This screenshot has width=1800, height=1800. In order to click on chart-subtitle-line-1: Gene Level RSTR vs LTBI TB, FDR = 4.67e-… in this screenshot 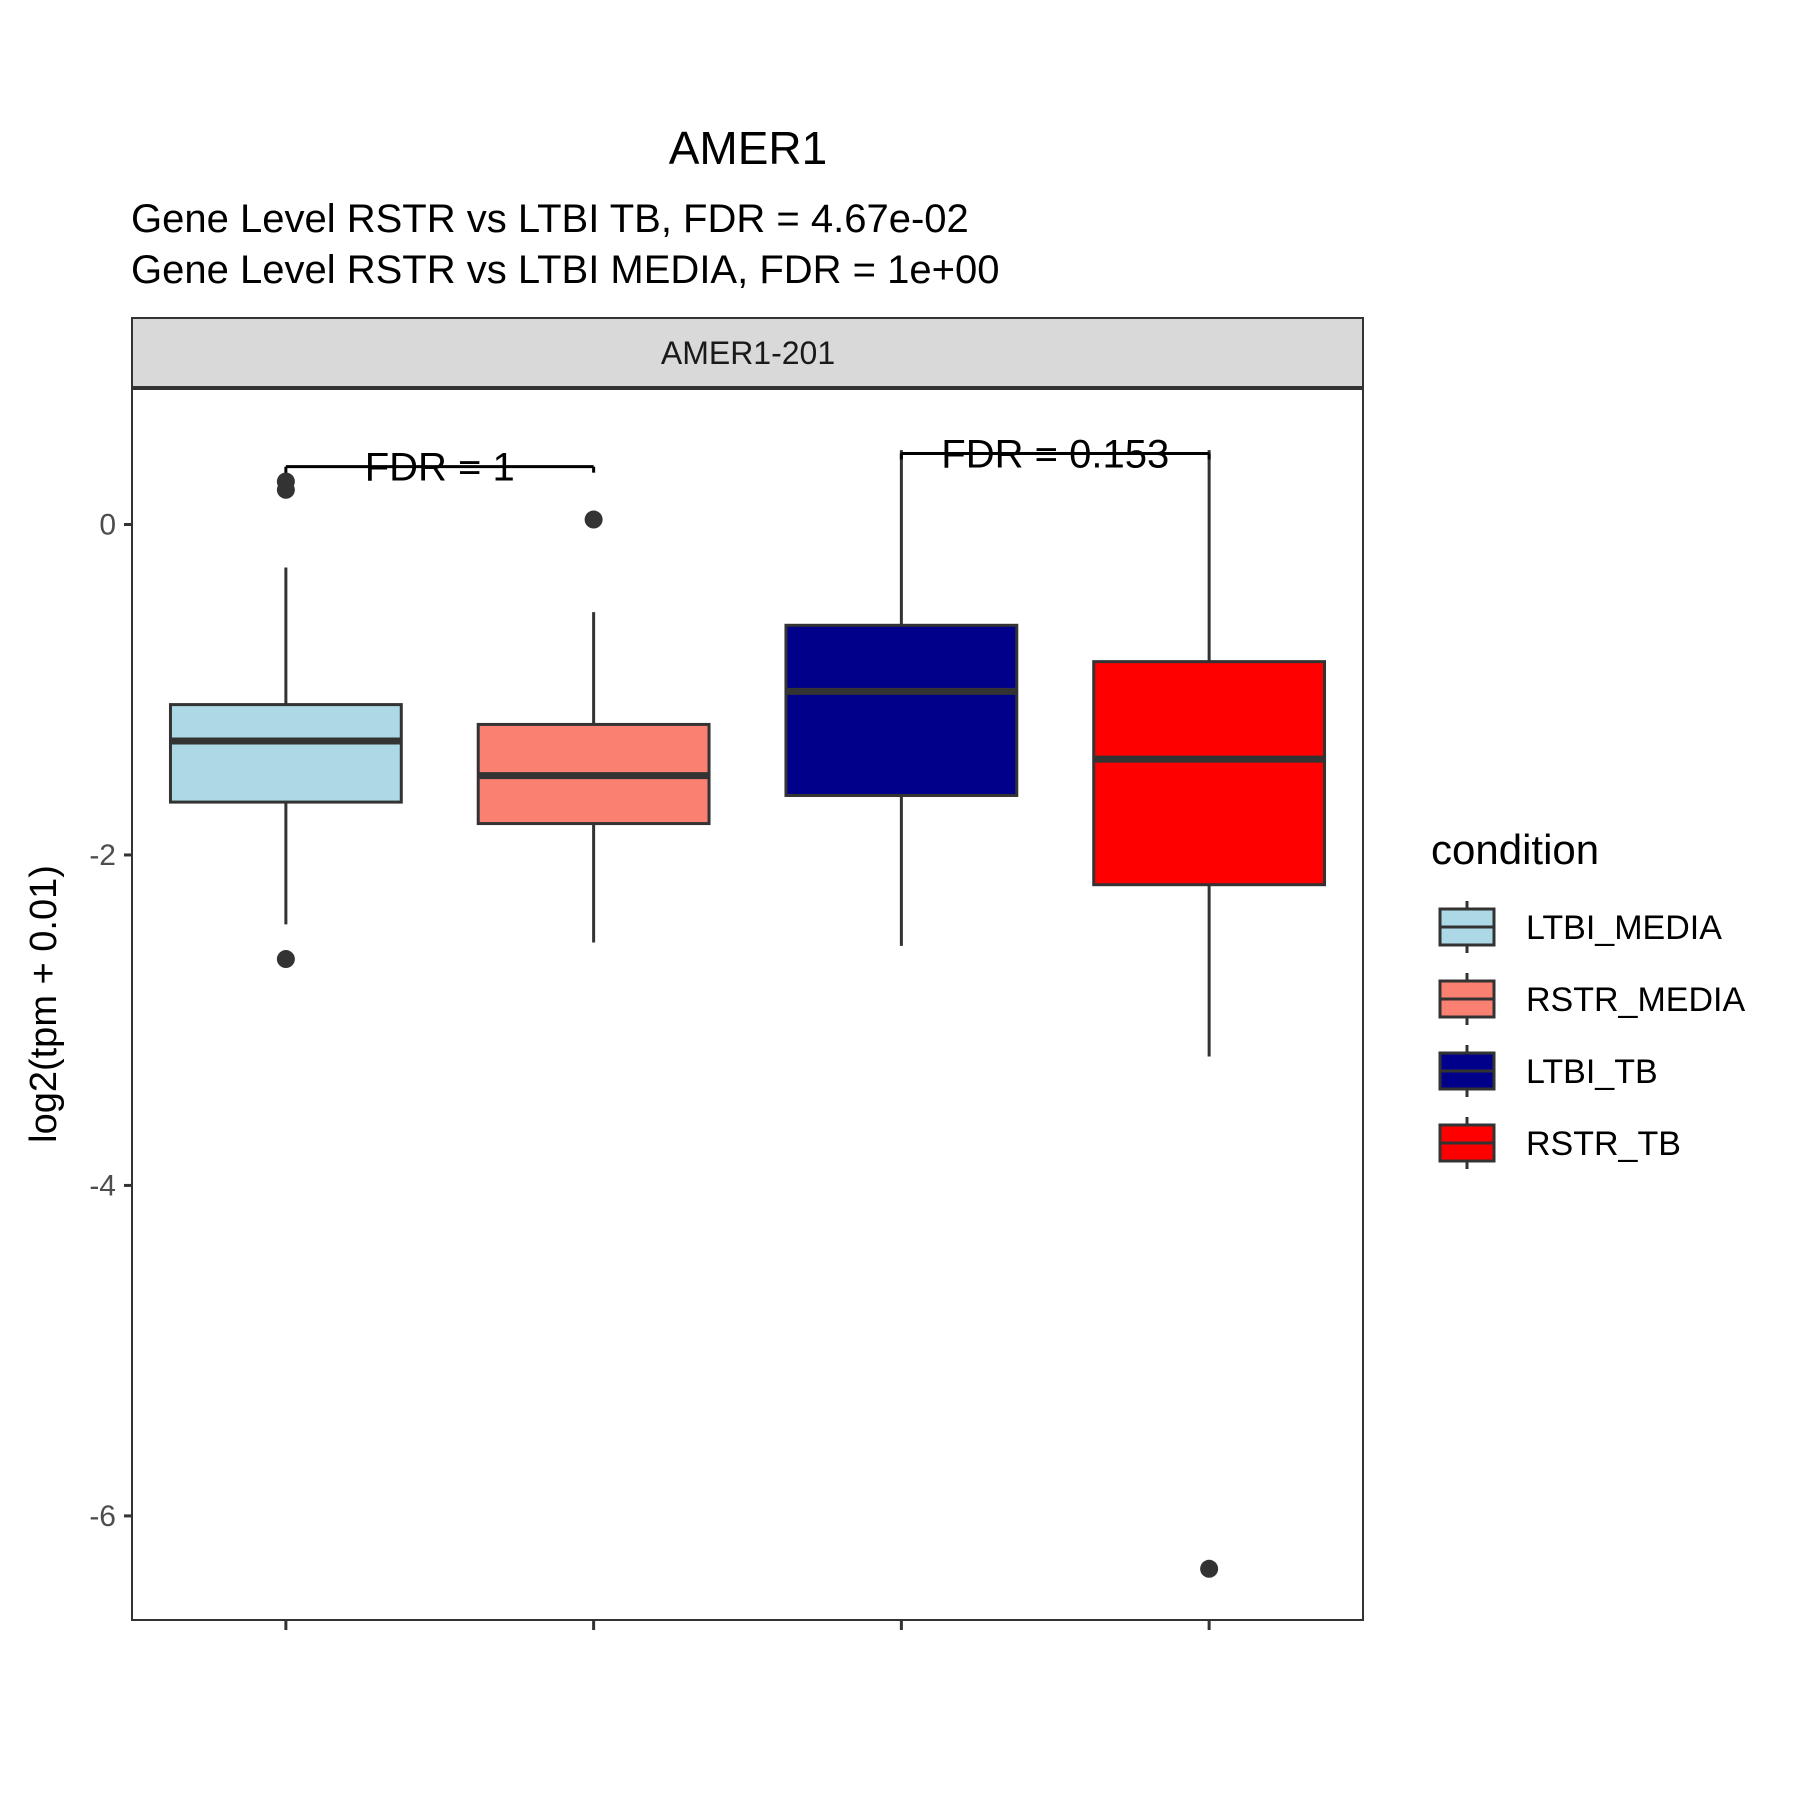, I will do `click(550, 219)`.